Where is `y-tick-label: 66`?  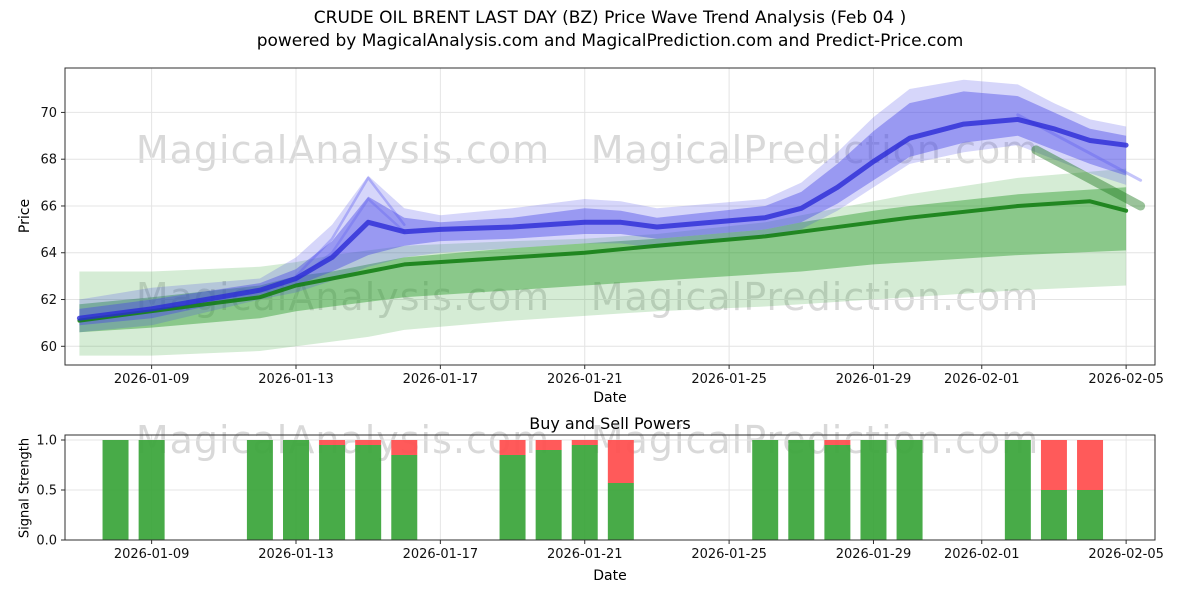
y-tick-label: 66 is located at coordinates (48, 206).